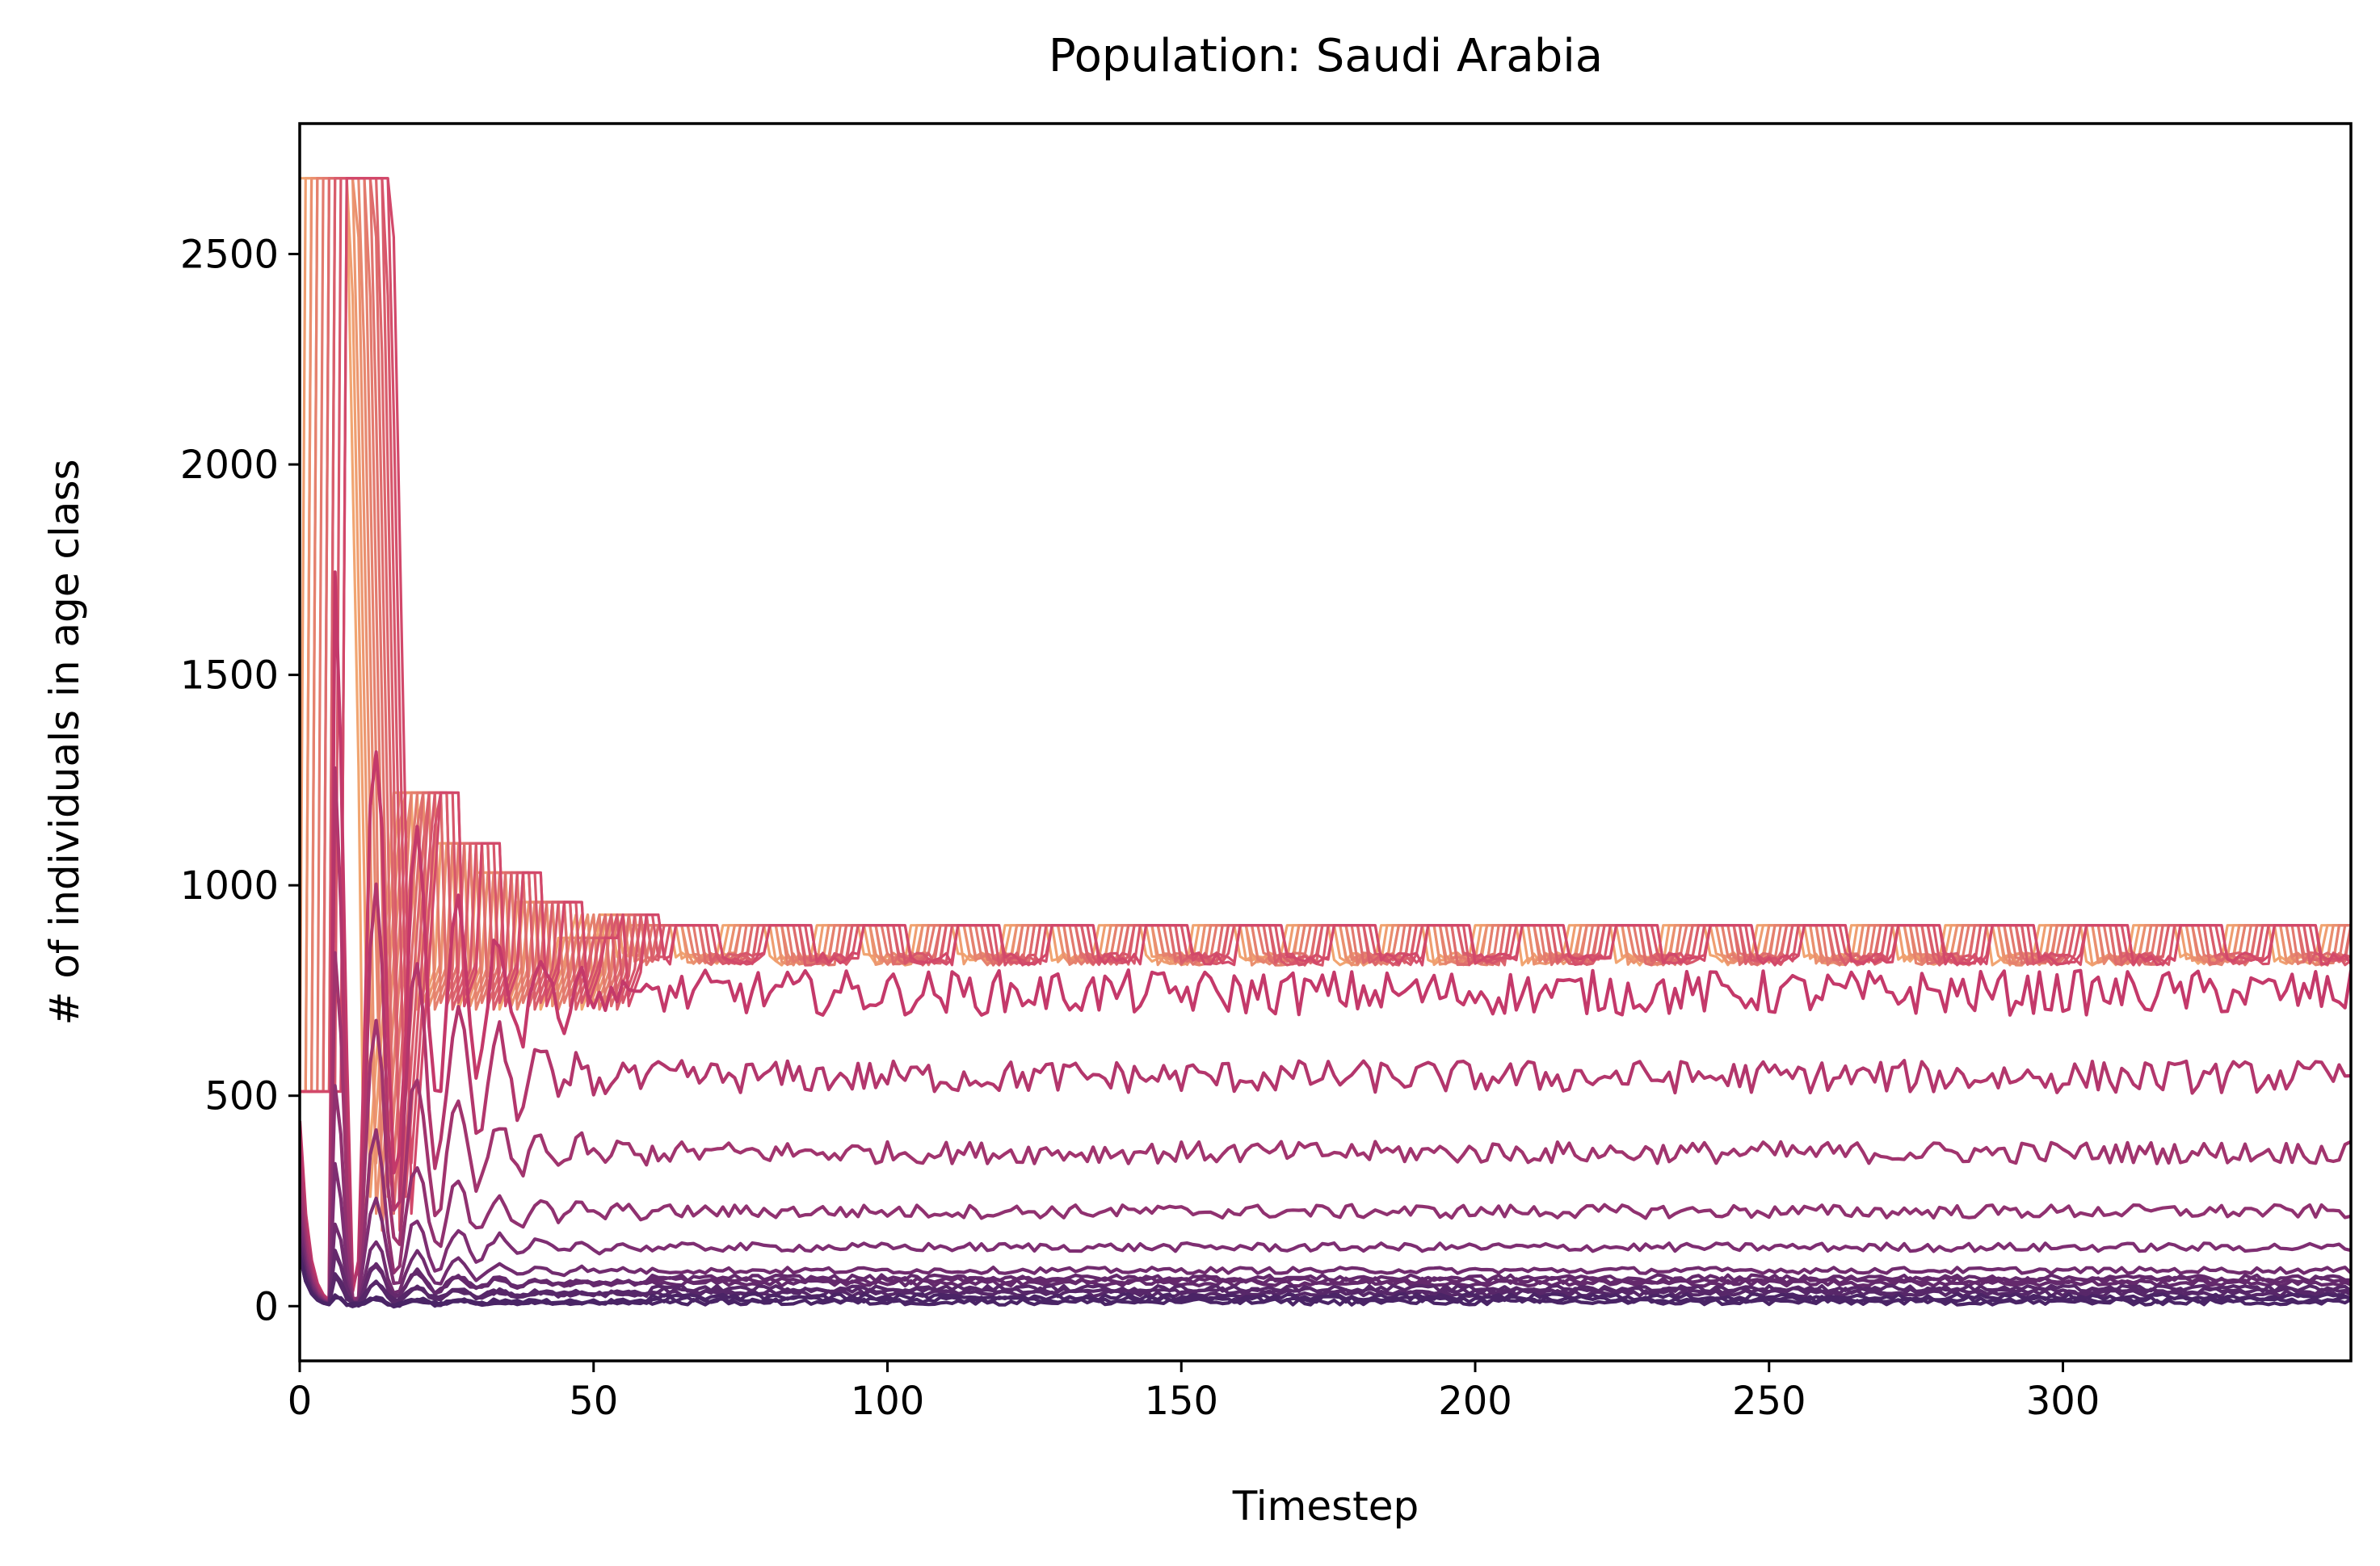 The width and height of the screenshot is (2380, 1566). What do you see at coordinates (1769, 1401) in the screenshot?
I see `x-tick-label: 250` at bounding box center [1769, 1401].